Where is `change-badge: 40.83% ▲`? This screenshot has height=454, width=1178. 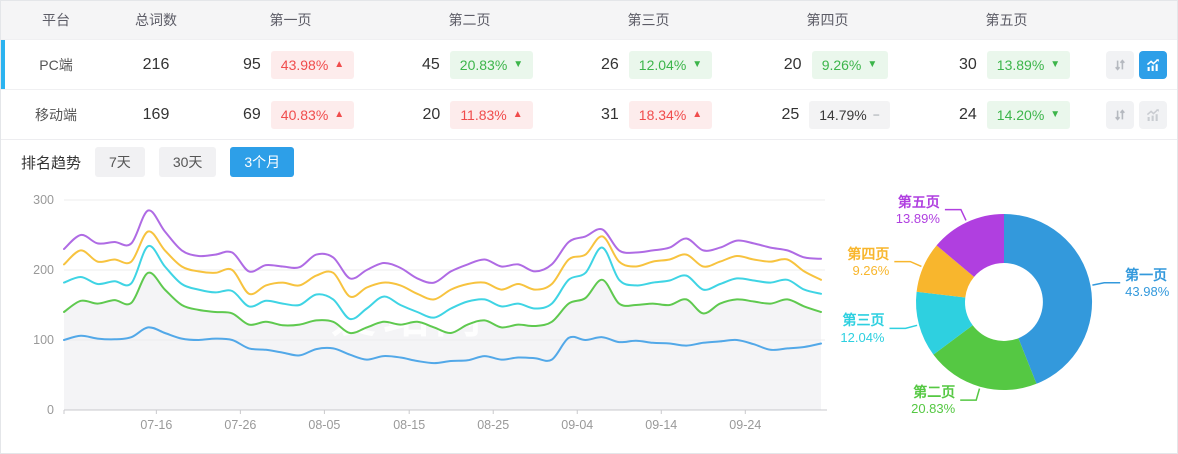
change-badge: 40.83% ▲ is located at coordinates (312, 114).